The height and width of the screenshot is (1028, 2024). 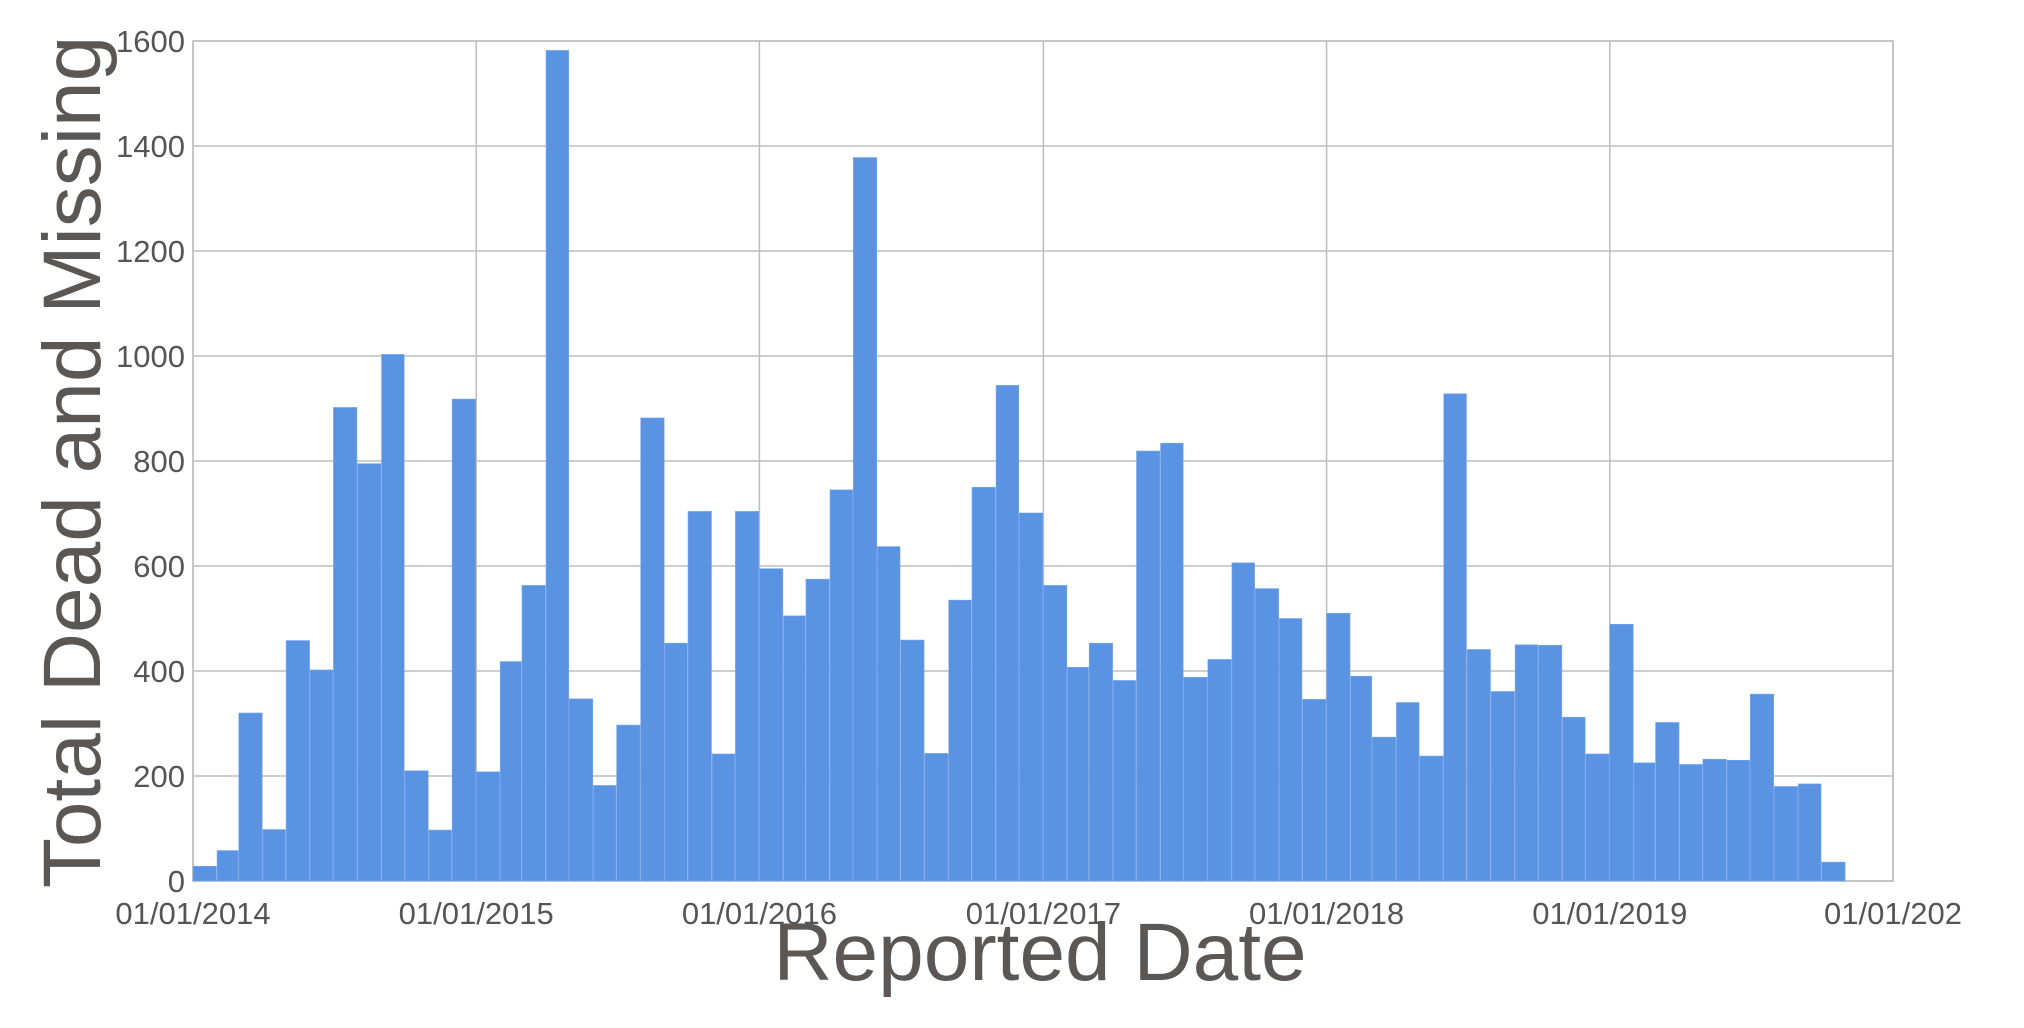 What do you see at coordinates (1609, 913) in the screenshot?
I see `x-tick-label: 01/01/2019` at bounding box center [1609, 913].